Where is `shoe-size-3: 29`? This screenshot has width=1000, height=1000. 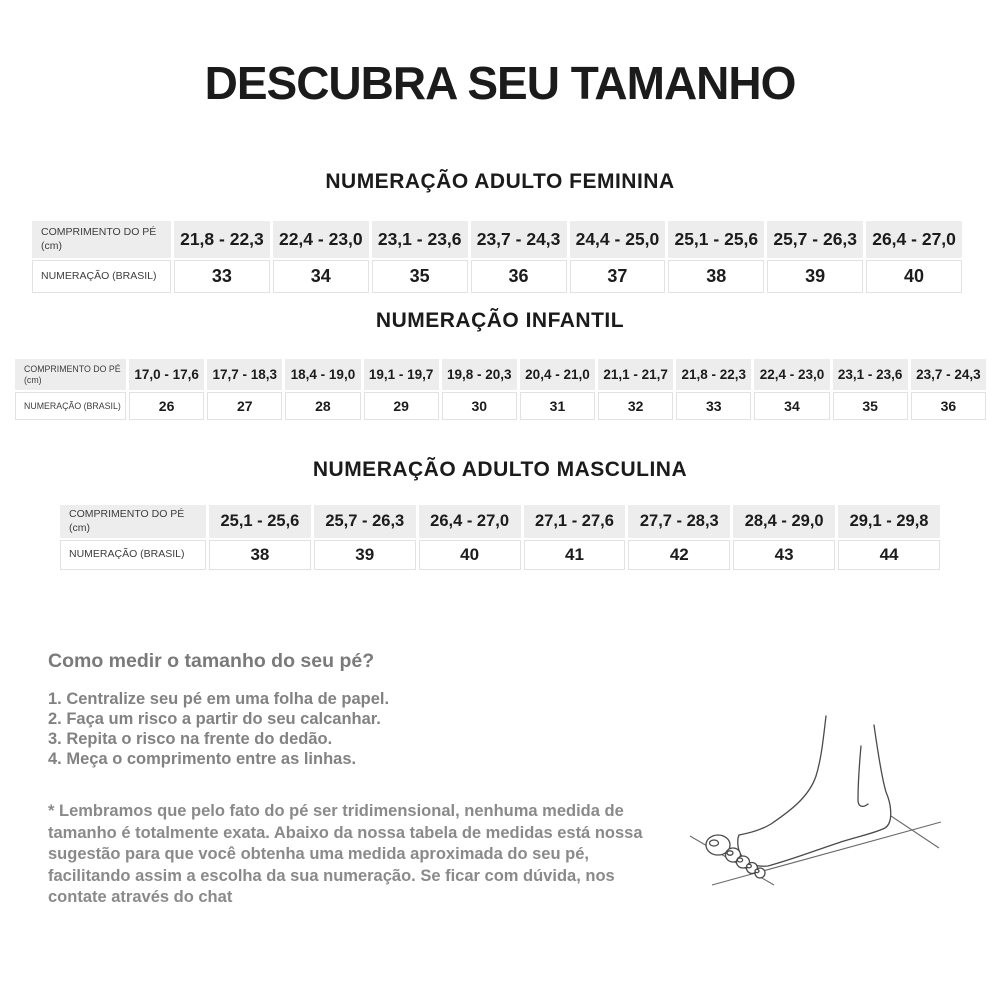 shoe-size-3: 29 is located at coordinates (401, 406).